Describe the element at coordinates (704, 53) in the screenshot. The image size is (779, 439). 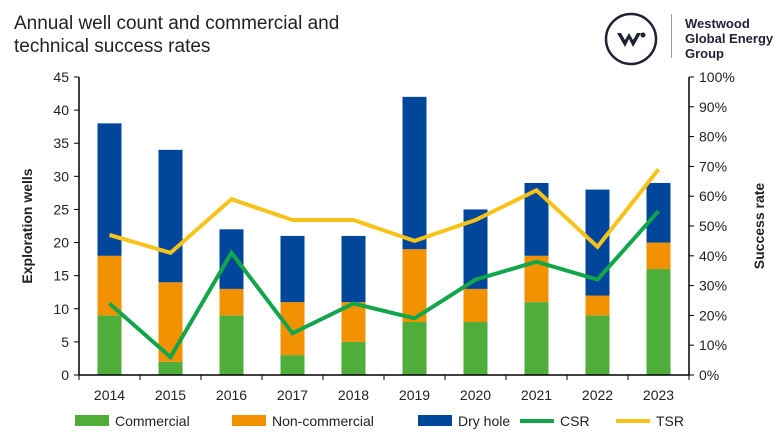
I see `brand-line: Group` at that location.